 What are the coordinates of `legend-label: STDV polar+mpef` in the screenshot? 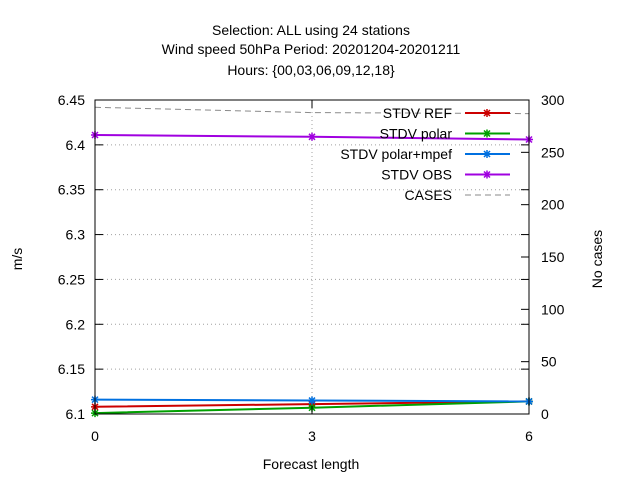 It's located at (396, 154).